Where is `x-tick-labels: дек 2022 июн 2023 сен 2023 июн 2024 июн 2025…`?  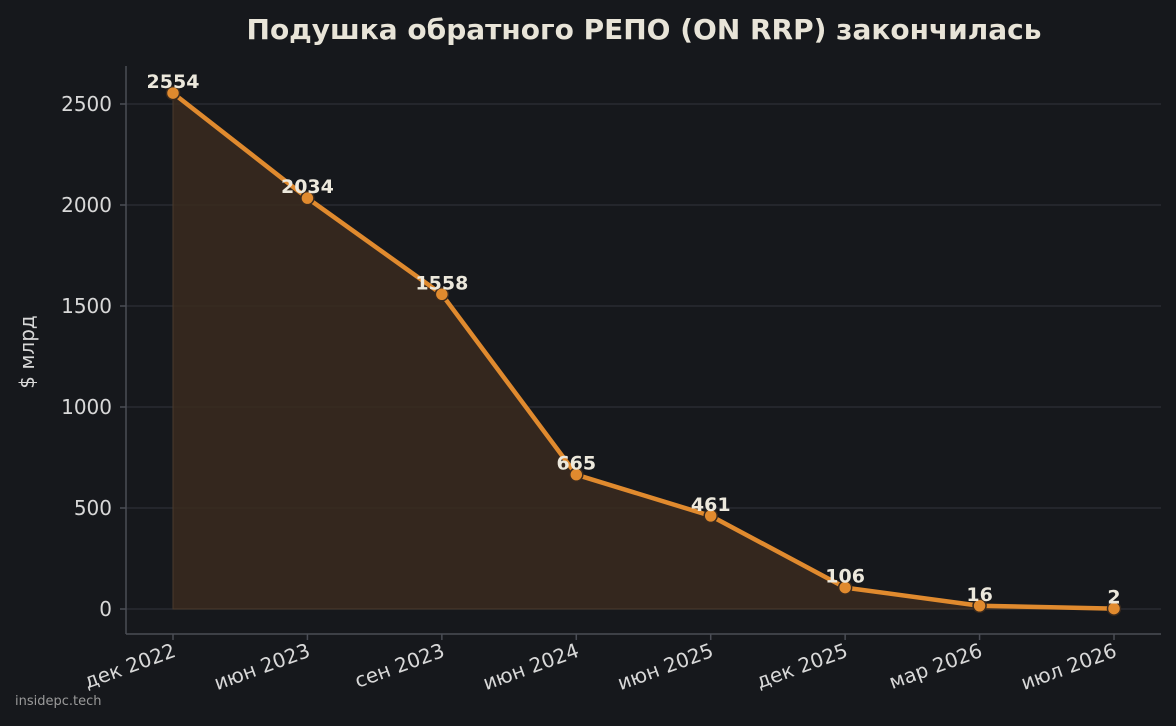
x-tick-labels: дек 2022 июн 2023 сен 2023 июн 2024 июн 2025… is located at coordinates (600, 664).